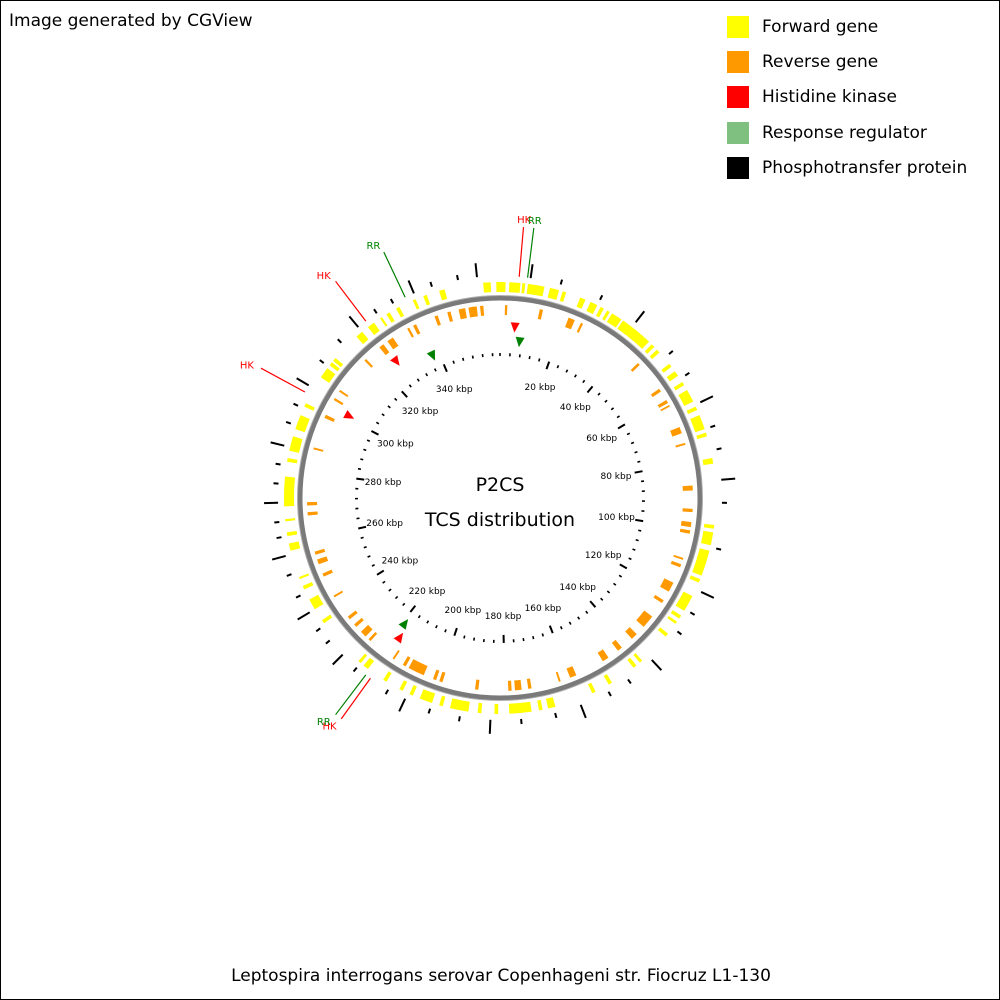  I want to click on histidine-kinase-marker, so click(515, 327).